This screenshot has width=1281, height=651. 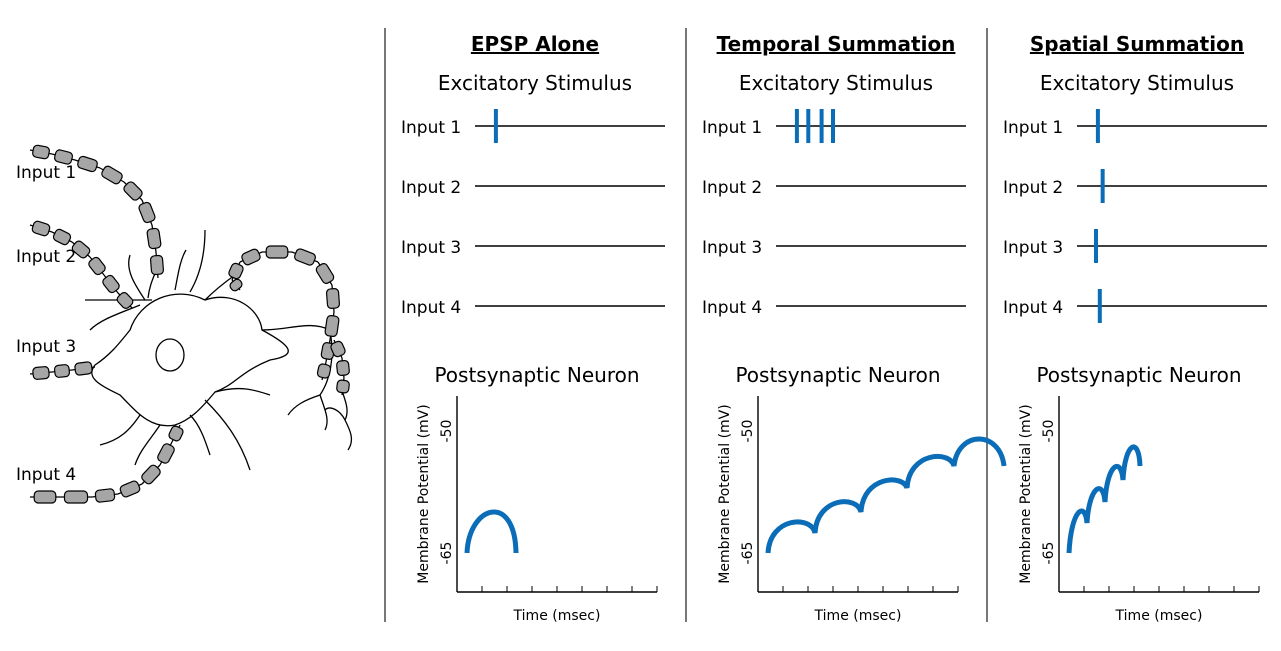 I want to click on axon-output-a, so click(x=284, y=313).